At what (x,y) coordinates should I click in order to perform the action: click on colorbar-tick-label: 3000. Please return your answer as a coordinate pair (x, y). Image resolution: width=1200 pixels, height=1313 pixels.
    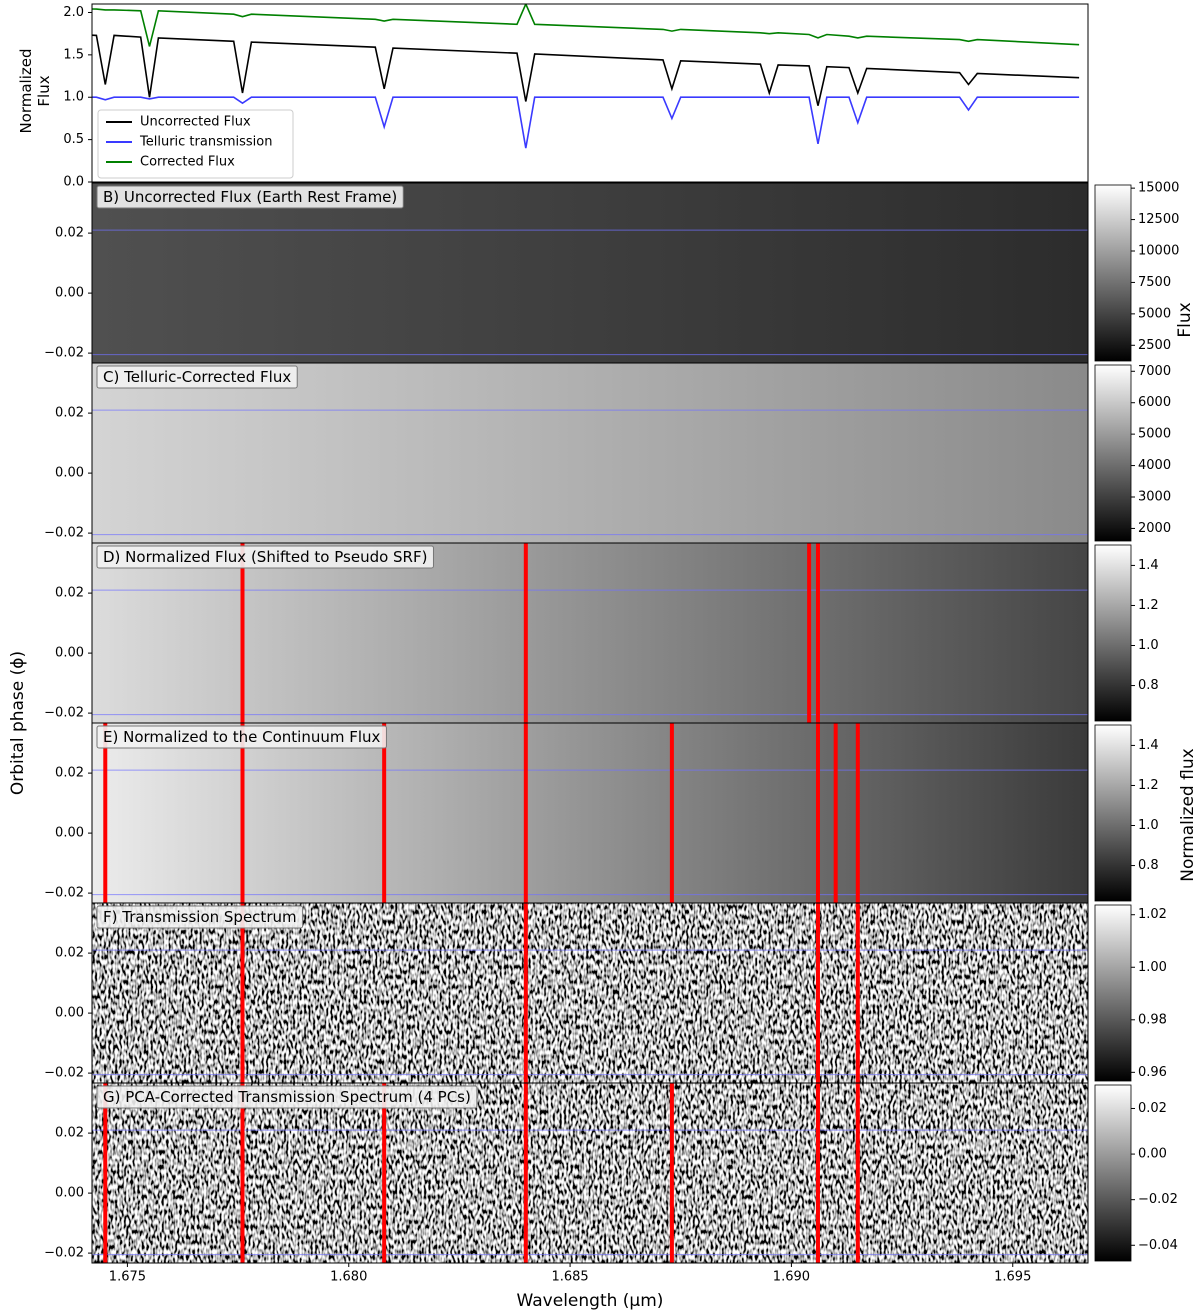
    Looking at the image, I should click on (1154, 497).